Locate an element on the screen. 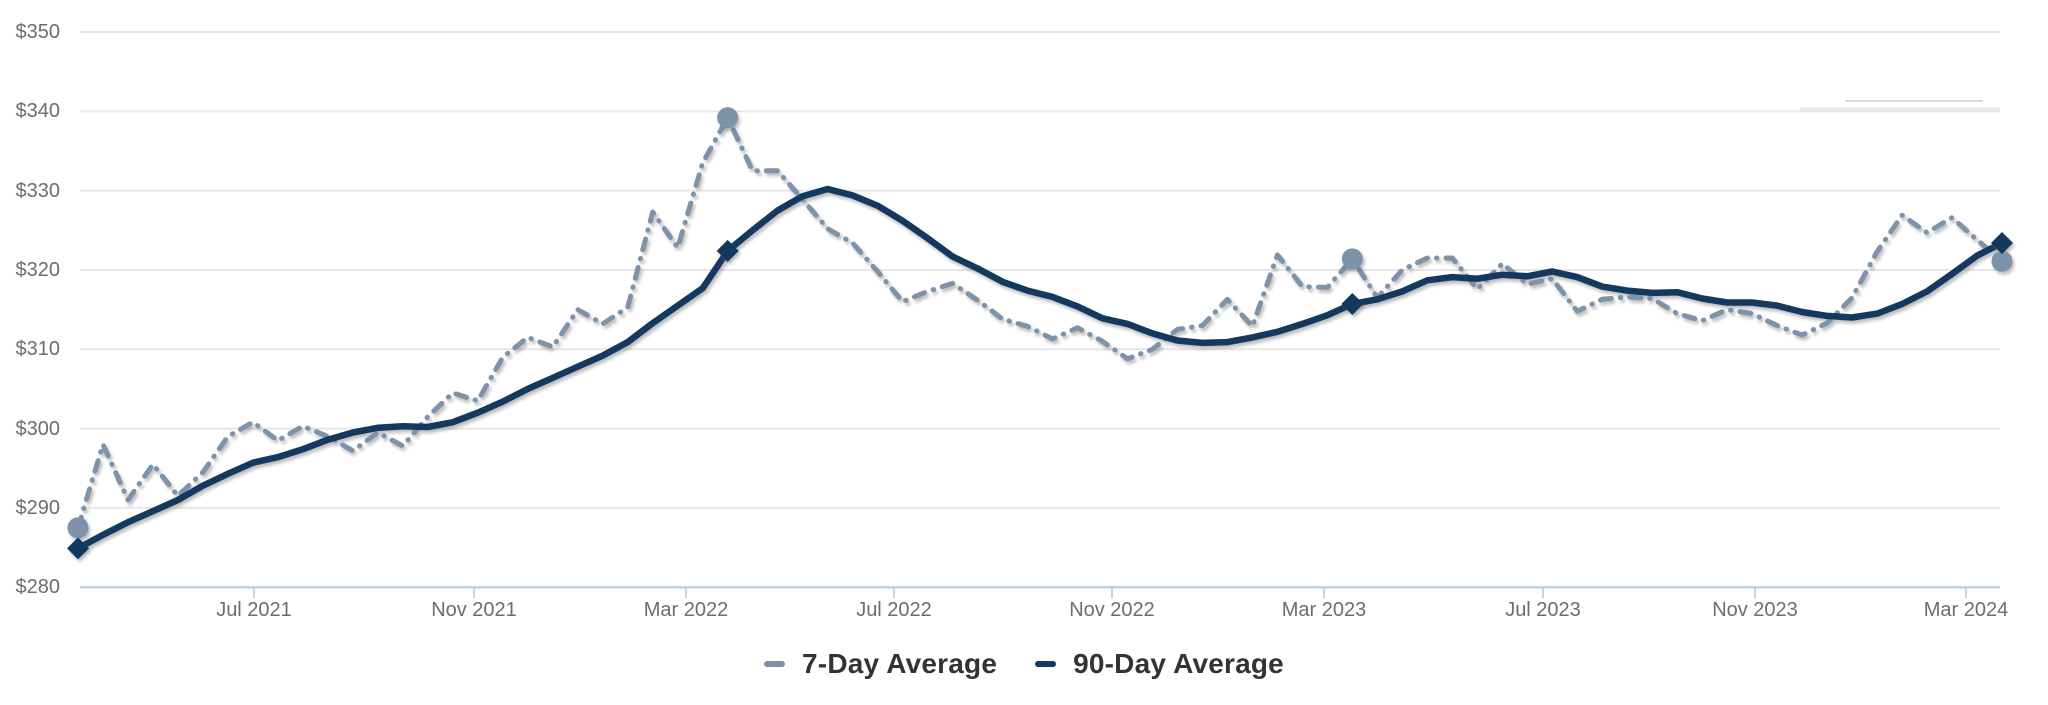  y-axis-tick-label: $340 is located at coordinates (38, 111).